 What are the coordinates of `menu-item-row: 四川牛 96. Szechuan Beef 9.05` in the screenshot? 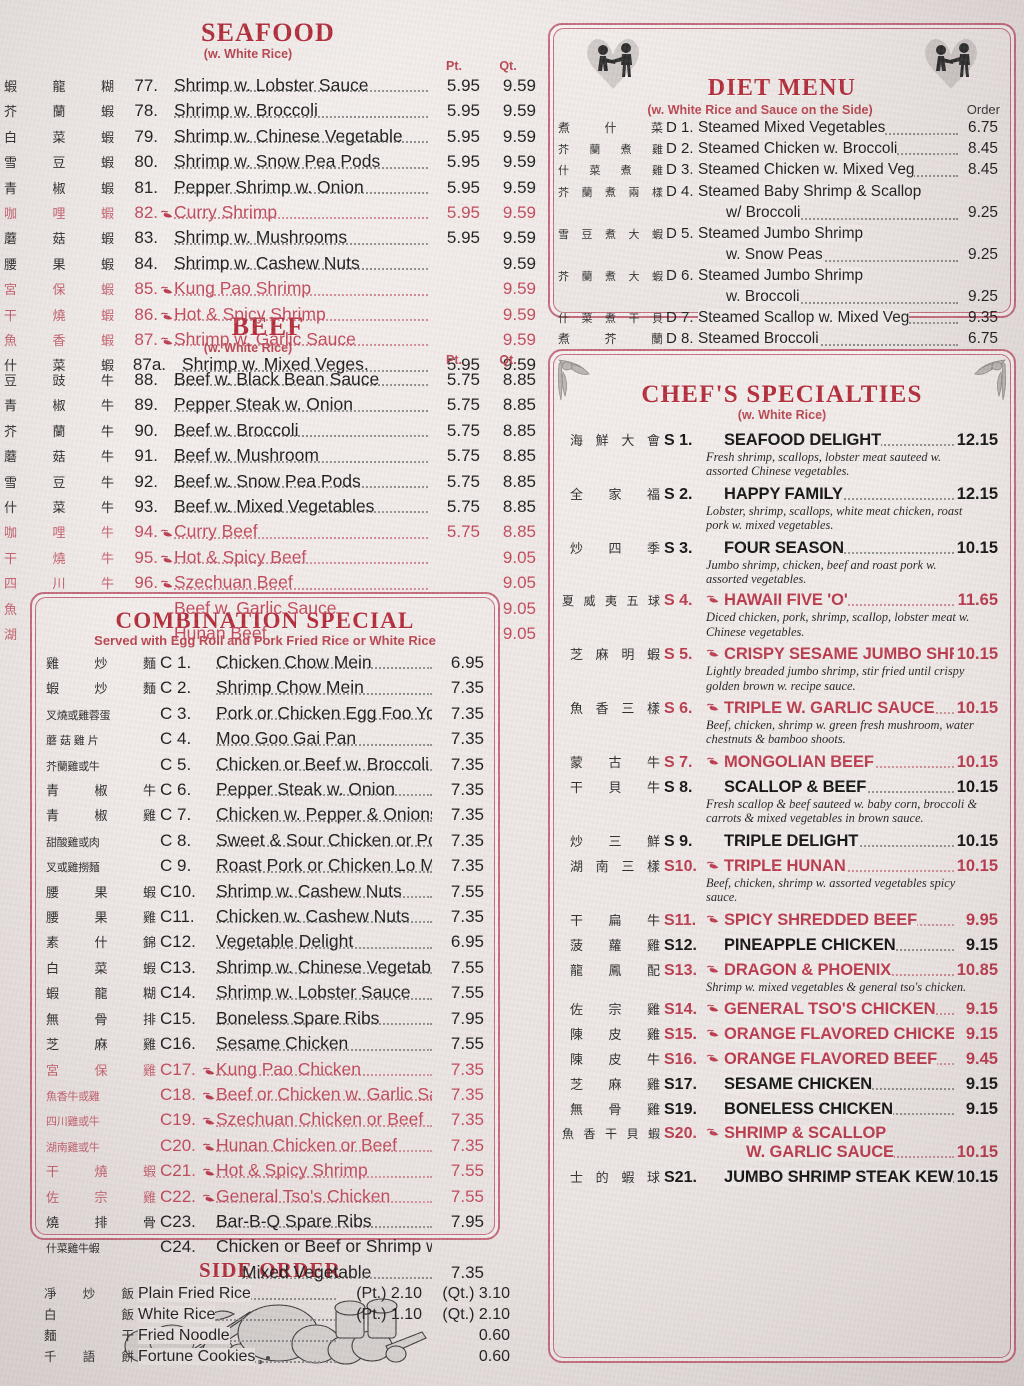 It's located at (270, 583).